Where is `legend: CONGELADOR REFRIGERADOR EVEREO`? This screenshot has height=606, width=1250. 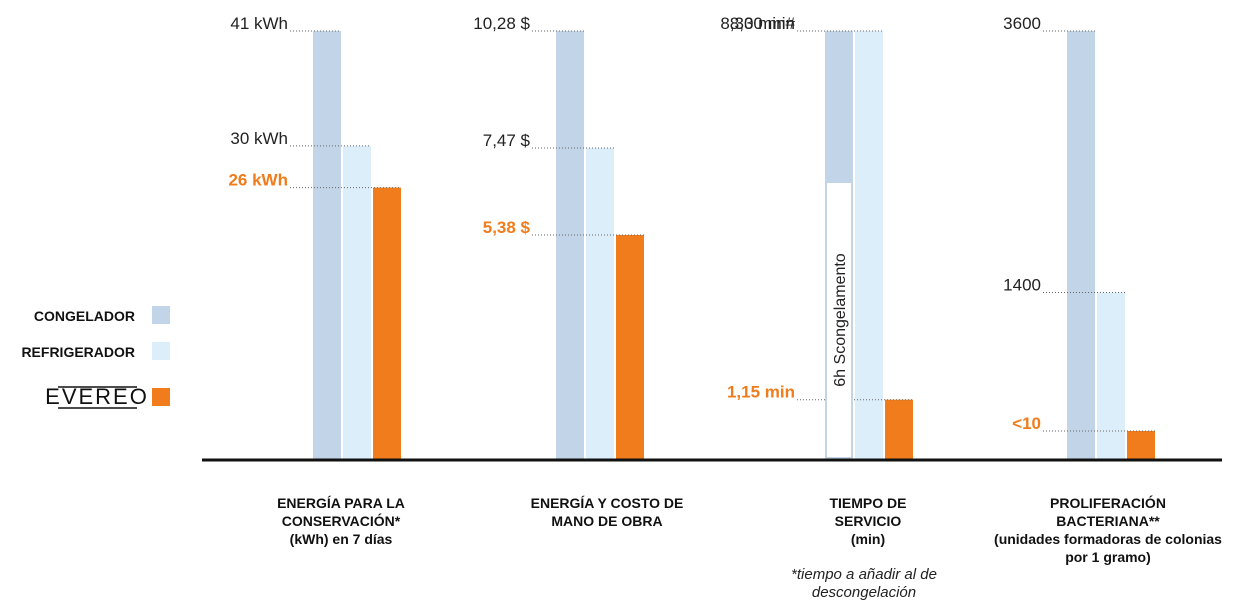
legend: CONGELADOR REFRIGERADOR EVEREO is located at coordinates (95, 357).